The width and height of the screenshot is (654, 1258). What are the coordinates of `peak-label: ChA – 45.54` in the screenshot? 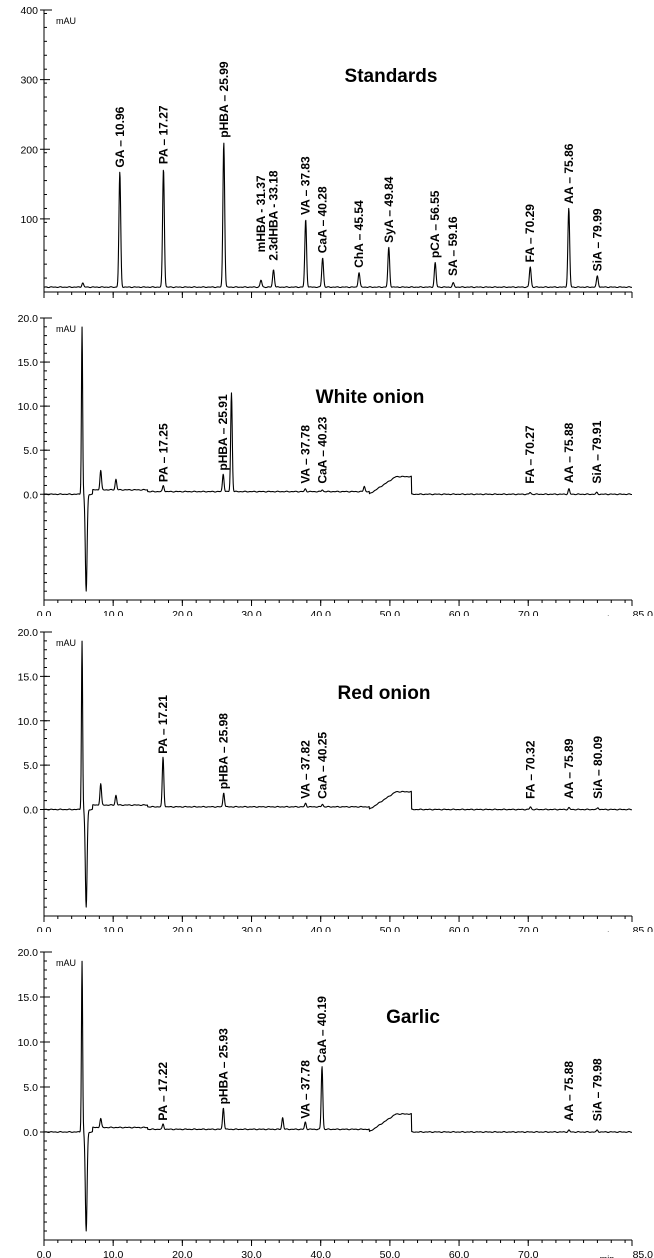 It's located at (359, 234).